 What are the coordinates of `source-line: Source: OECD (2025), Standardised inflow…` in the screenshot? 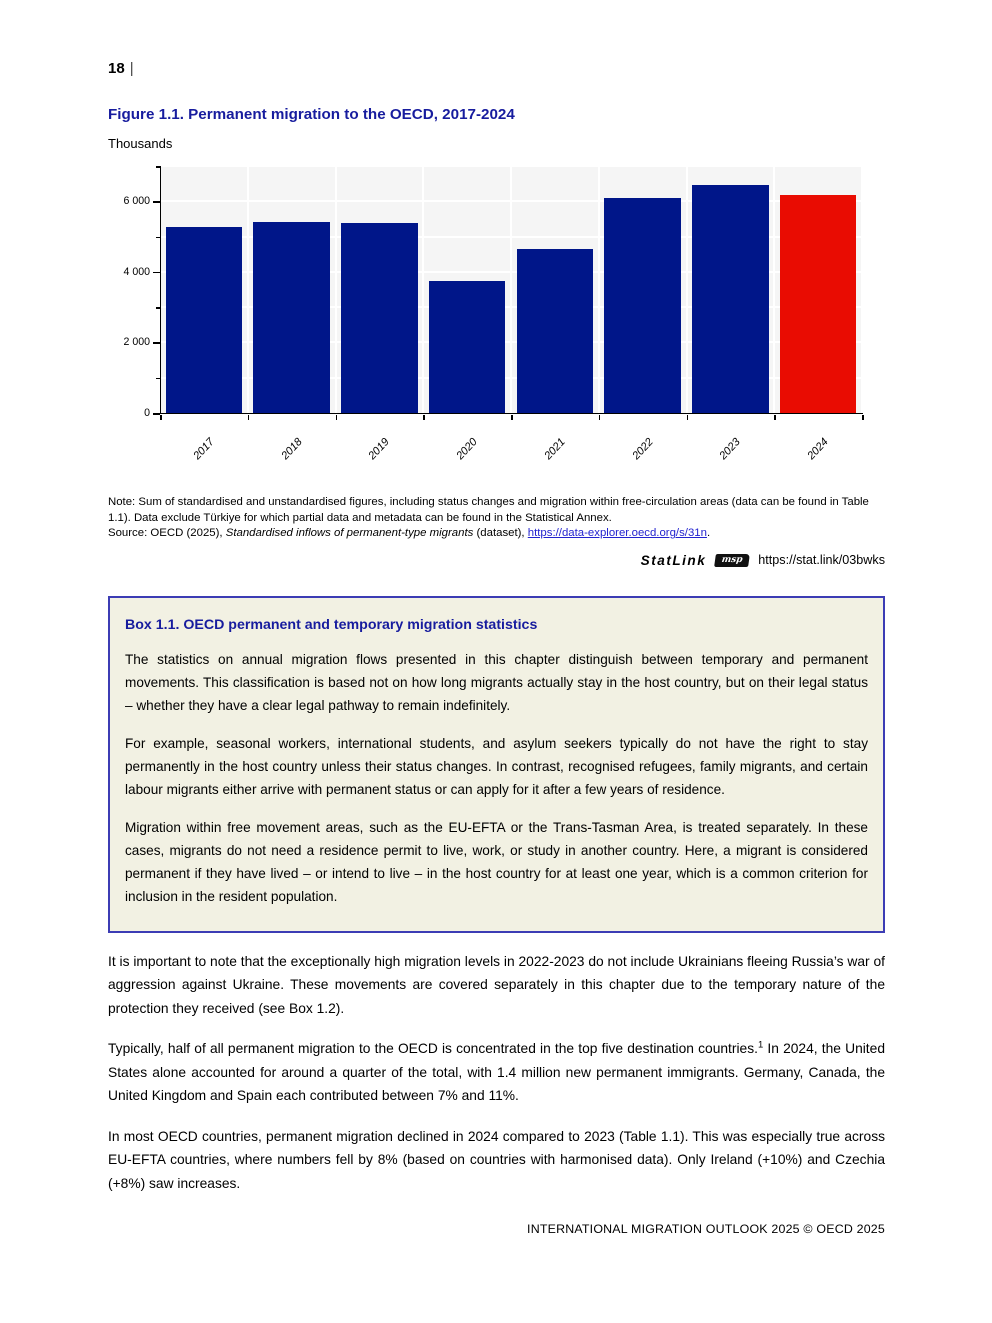 It's located at (496, 534).